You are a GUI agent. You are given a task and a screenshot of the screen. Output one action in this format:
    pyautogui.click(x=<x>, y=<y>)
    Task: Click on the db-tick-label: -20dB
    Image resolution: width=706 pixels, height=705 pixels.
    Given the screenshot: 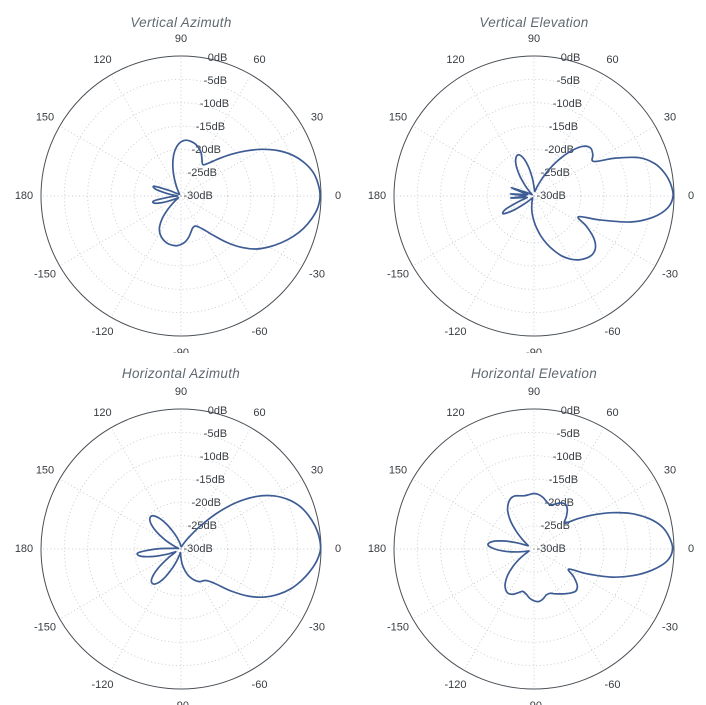 What is the action you would take?
    pyautogui.click(x=559, y=150)
    